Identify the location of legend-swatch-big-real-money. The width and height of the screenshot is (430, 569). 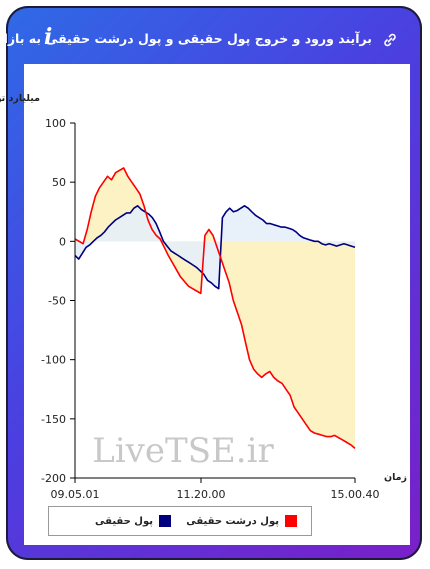
(291, 521).